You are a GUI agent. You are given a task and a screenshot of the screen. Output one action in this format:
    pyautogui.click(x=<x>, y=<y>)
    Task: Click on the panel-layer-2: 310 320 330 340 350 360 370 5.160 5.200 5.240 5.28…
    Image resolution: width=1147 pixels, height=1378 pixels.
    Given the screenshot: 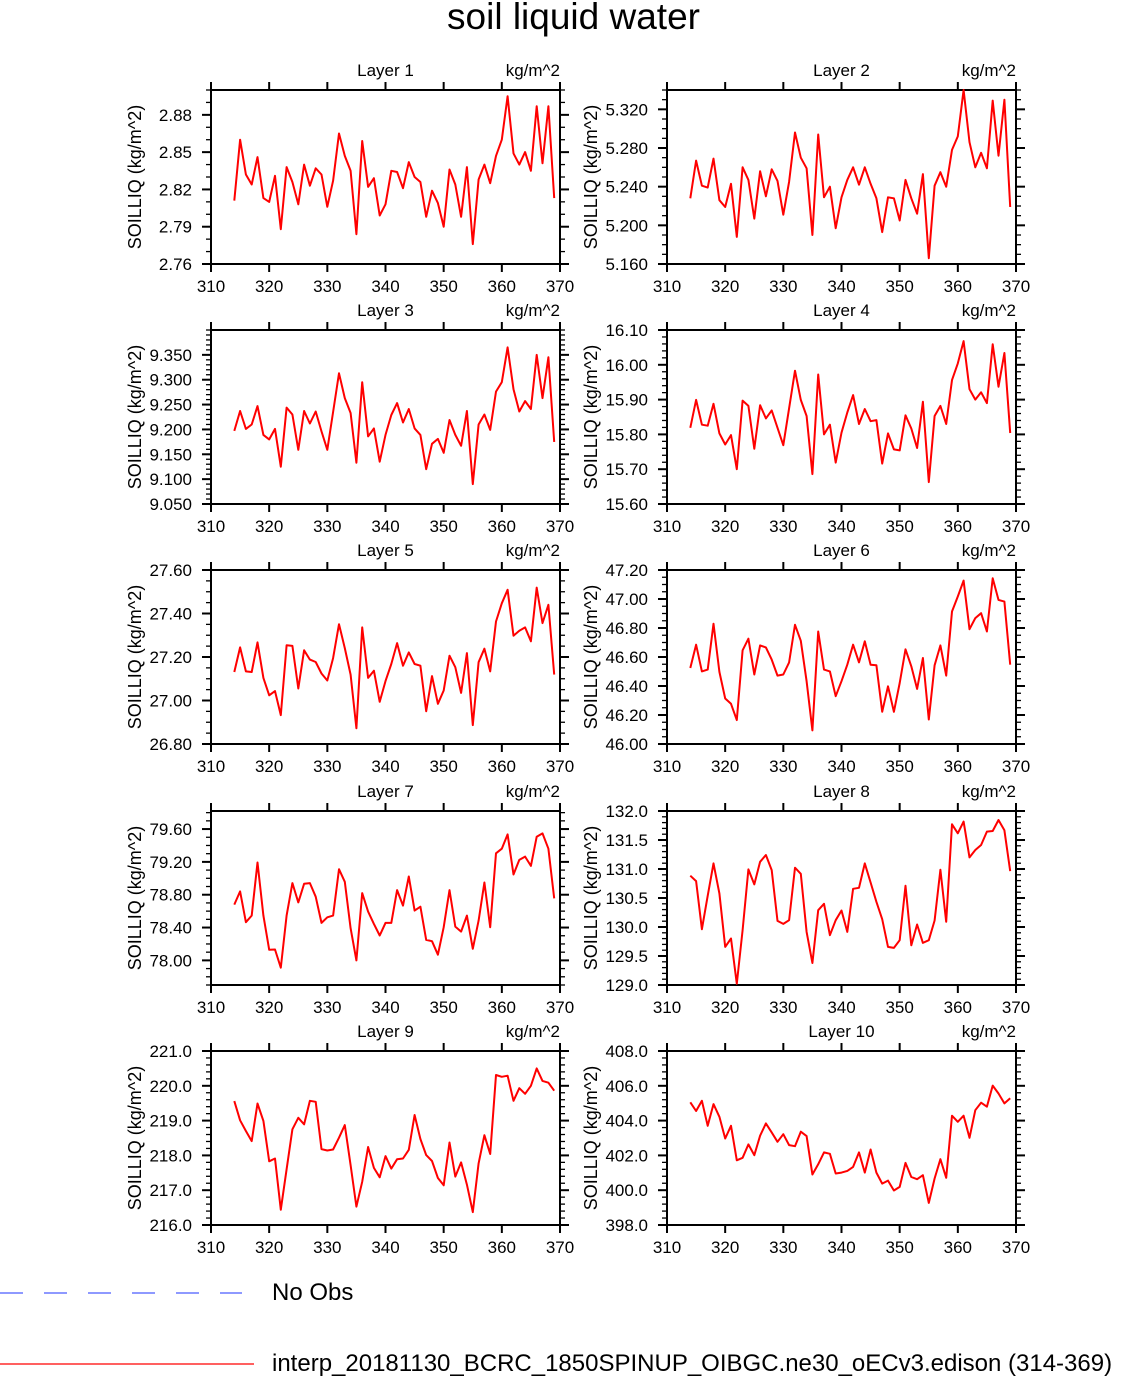 What is the action you would take?
    pyautogui.click(x=805, y=178)
    